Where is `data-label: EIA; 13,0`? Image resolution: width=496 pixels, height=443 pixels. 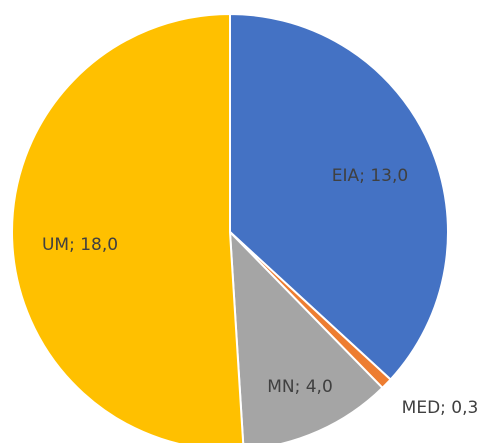
data-label: EIA; 13,0 is located at coordinates (370, 176).